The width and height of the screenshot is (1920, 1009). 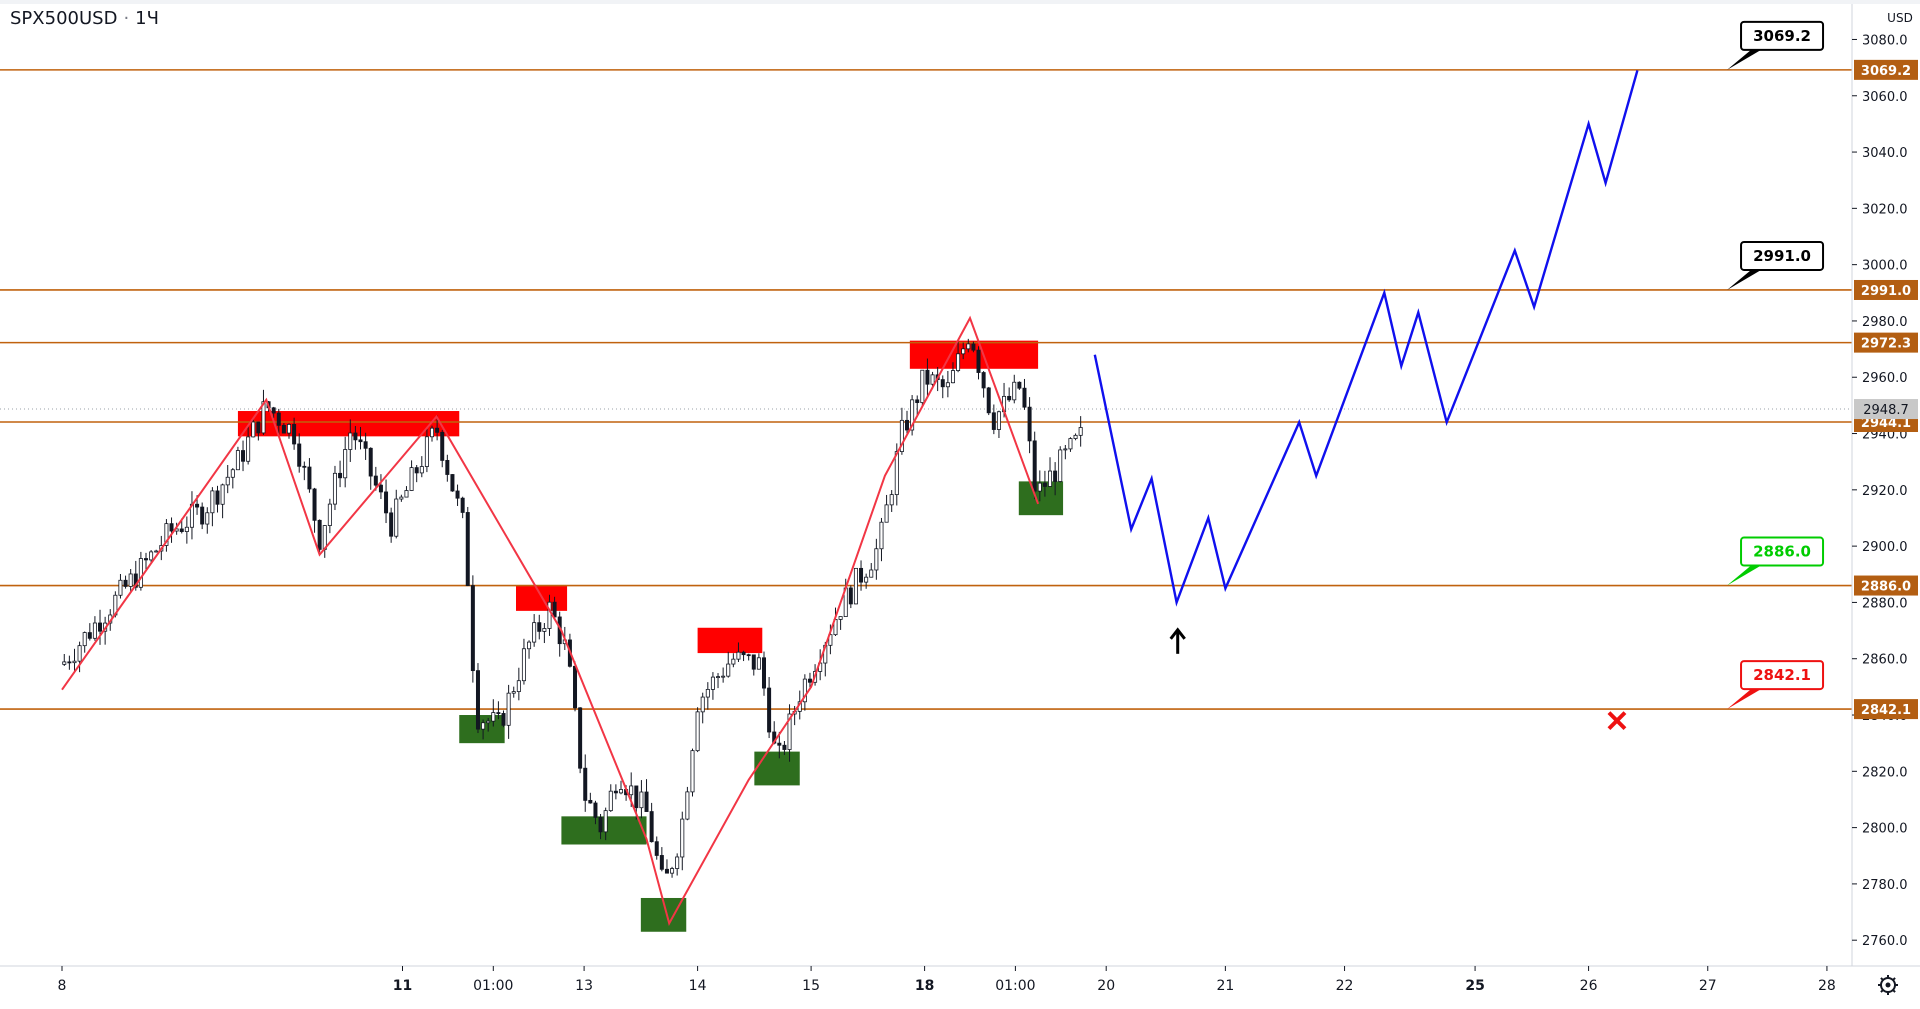 What do you see at coordinates (1827, 986) in the screenshot?
I see `time-tick-label: 28` at bounding box center [1827, 986].